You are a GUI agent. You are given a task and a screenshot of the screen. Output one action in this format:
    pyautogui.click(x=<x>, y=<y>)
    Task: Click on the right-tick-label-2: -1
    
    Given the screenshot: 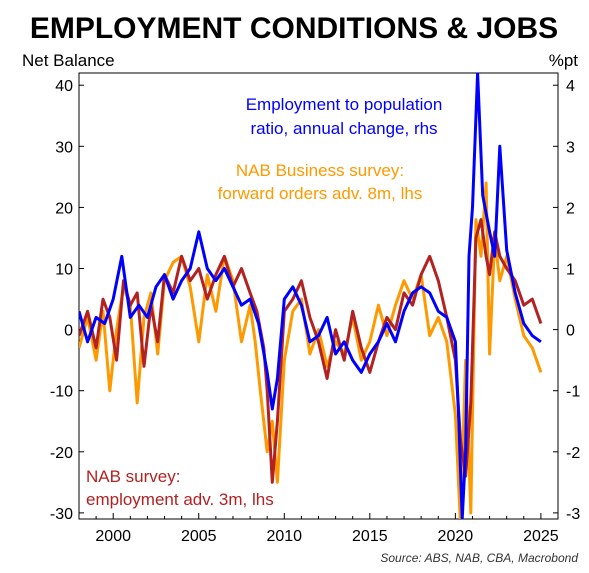 What is the action you would take?
    pyautogui.click(x=573, y=392)
    